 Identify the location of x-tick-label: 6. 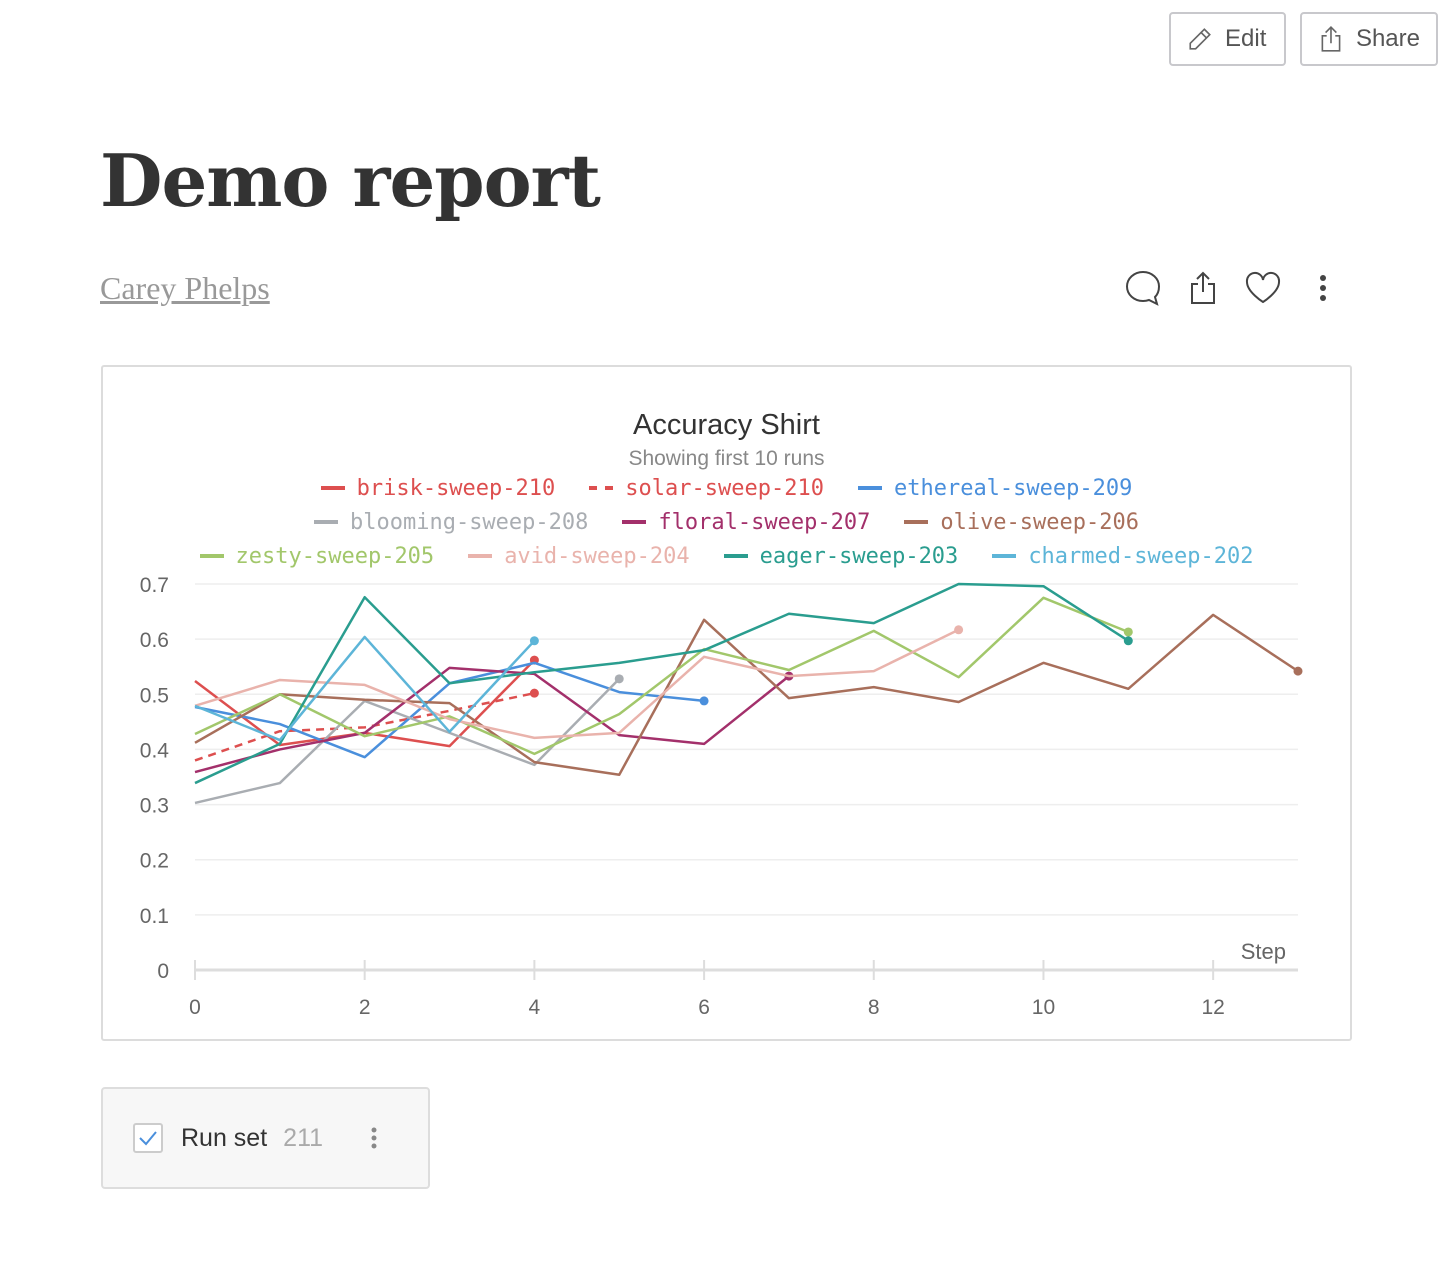
(704, 1007).